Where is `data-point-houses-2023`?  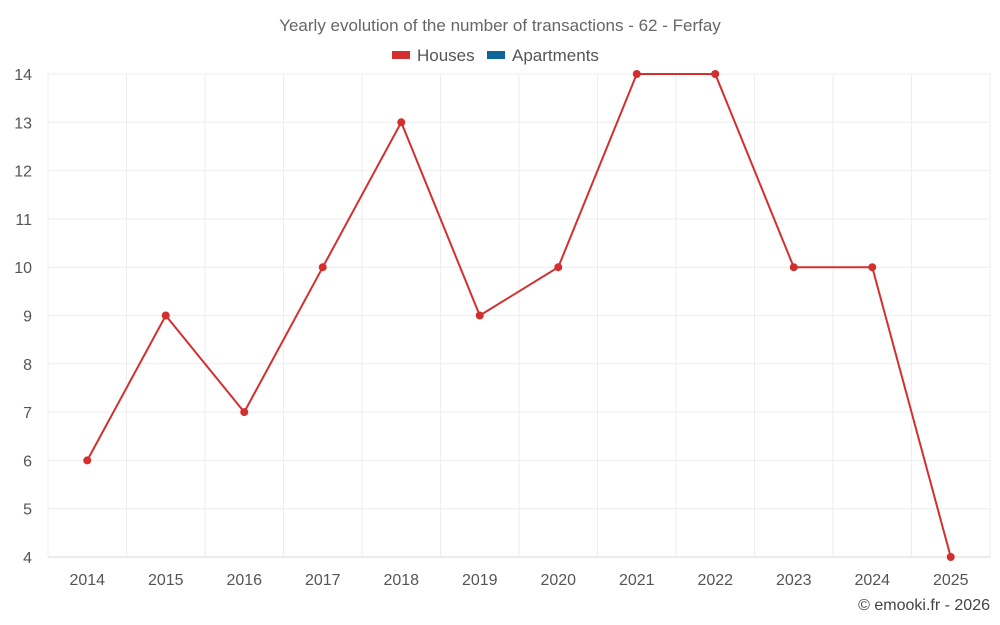
data-point-houses-2023 is located at coordinates (793, 267).